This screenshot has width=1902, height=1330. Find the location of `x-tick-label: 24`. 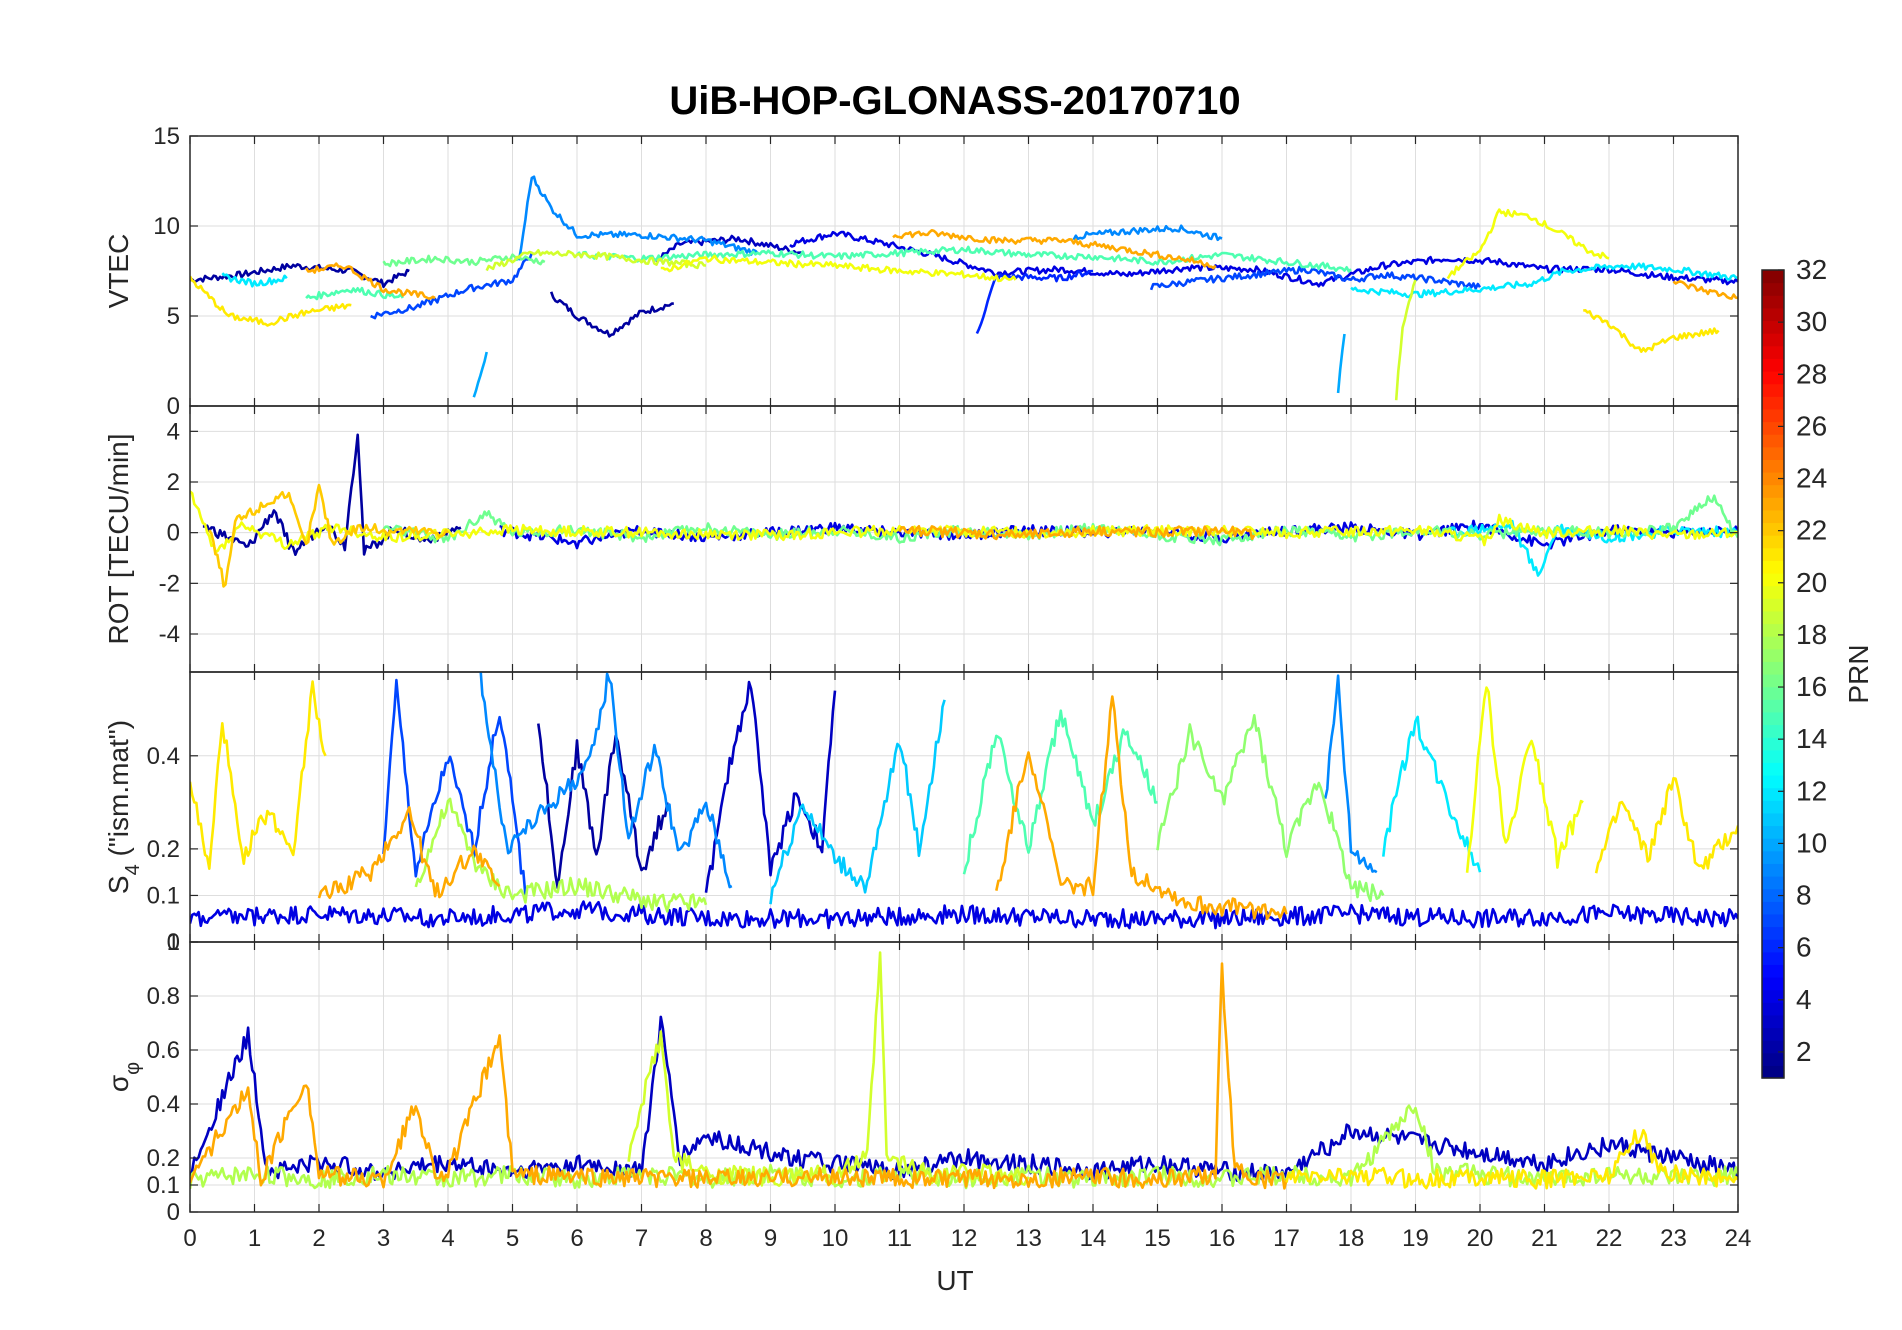

x-tick-label: 24 is located at coordinates (1738, 1238).